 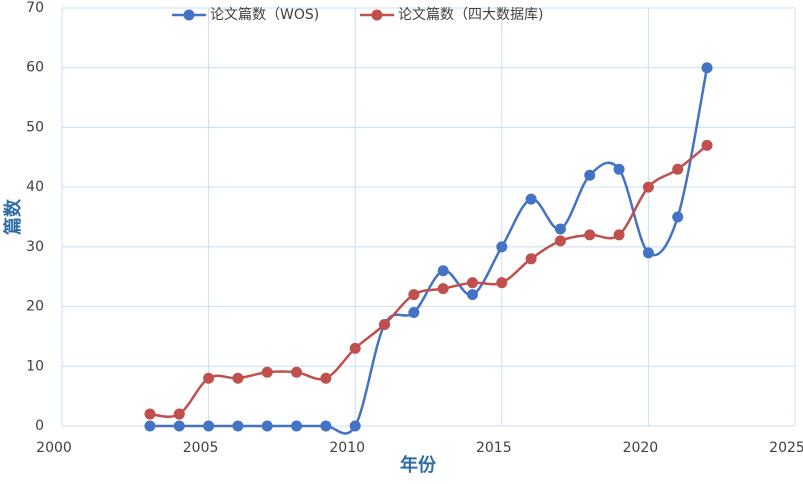 What do you see at coordinates (54, 448) in the screenshot?
I see `x-tick-label: 2000` at bounding box center [54, 448].